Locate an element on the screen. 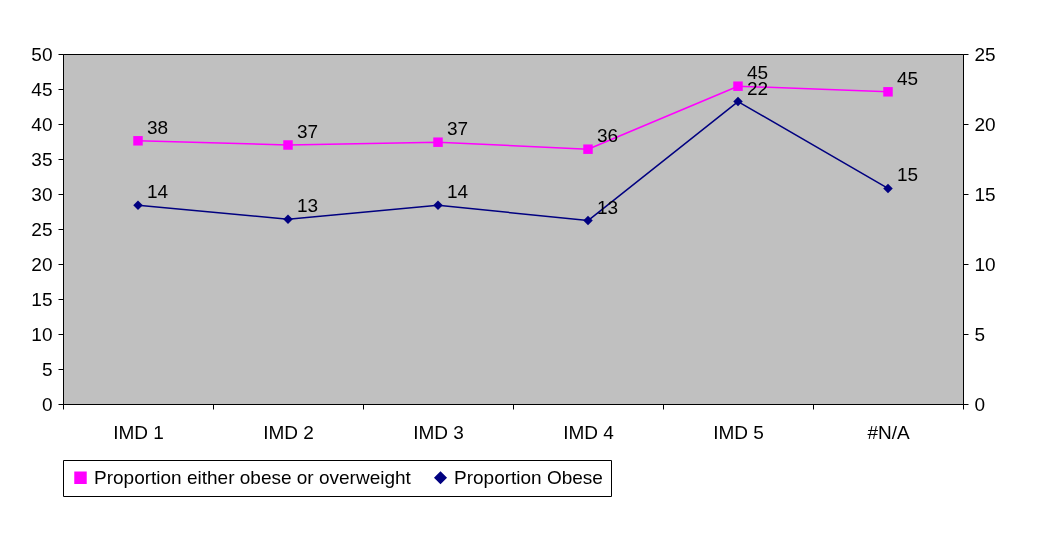 The height and width of the screenshot is (534, 1052). y2-tick-label: 20 is located at coordinates (985, 124).